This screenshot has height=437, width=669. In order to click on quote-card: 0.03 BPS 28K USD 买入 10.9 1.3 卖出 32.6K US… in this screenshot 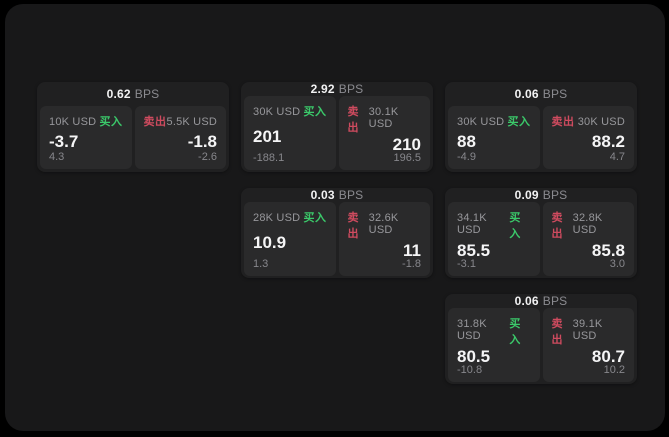, I will do `click(337, 233)`.